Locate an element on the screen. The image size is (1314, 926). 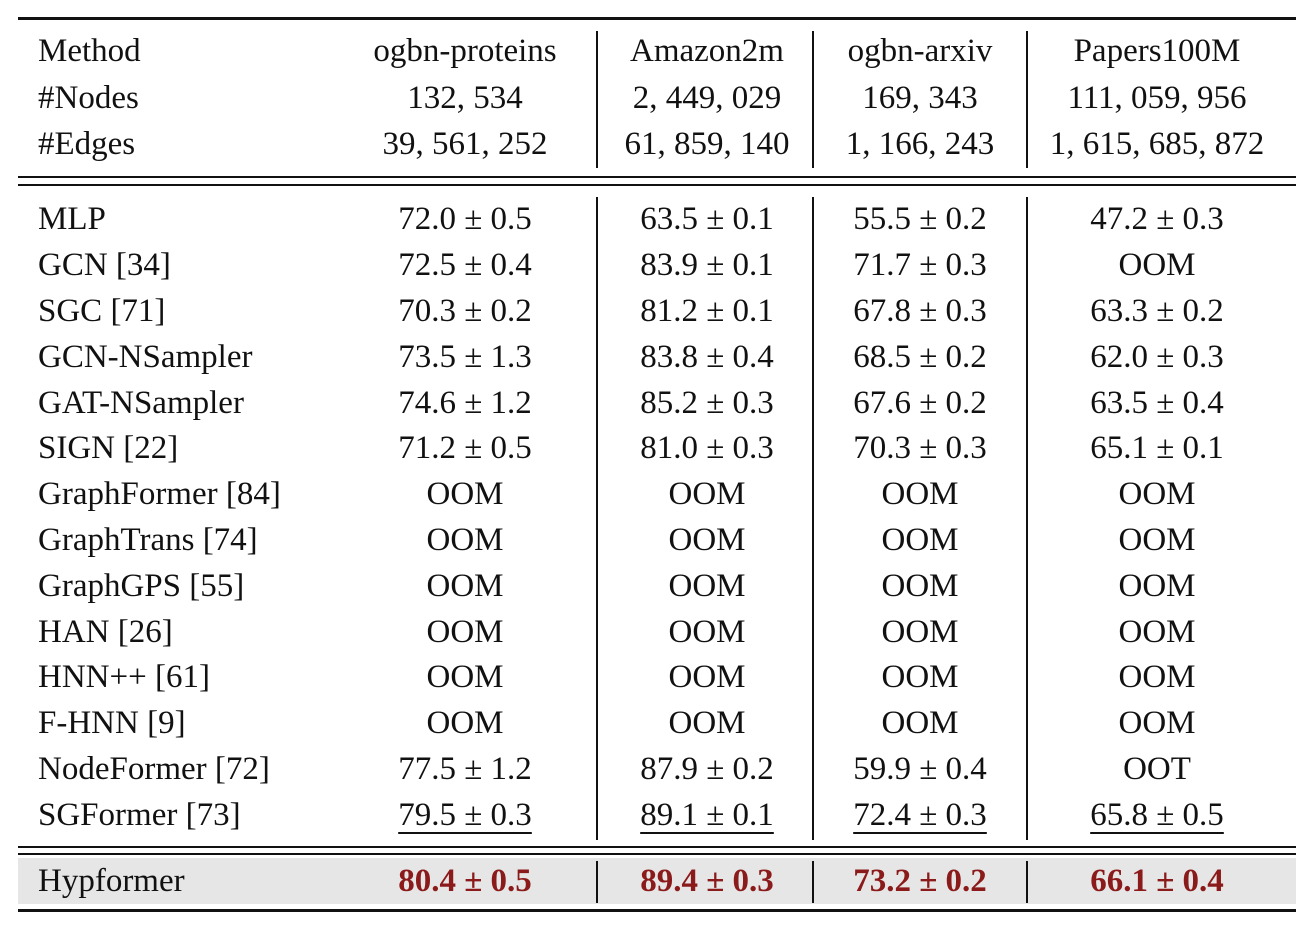
result-cell: 81.2 ± 0.1 is located at coordinates (707, 311).